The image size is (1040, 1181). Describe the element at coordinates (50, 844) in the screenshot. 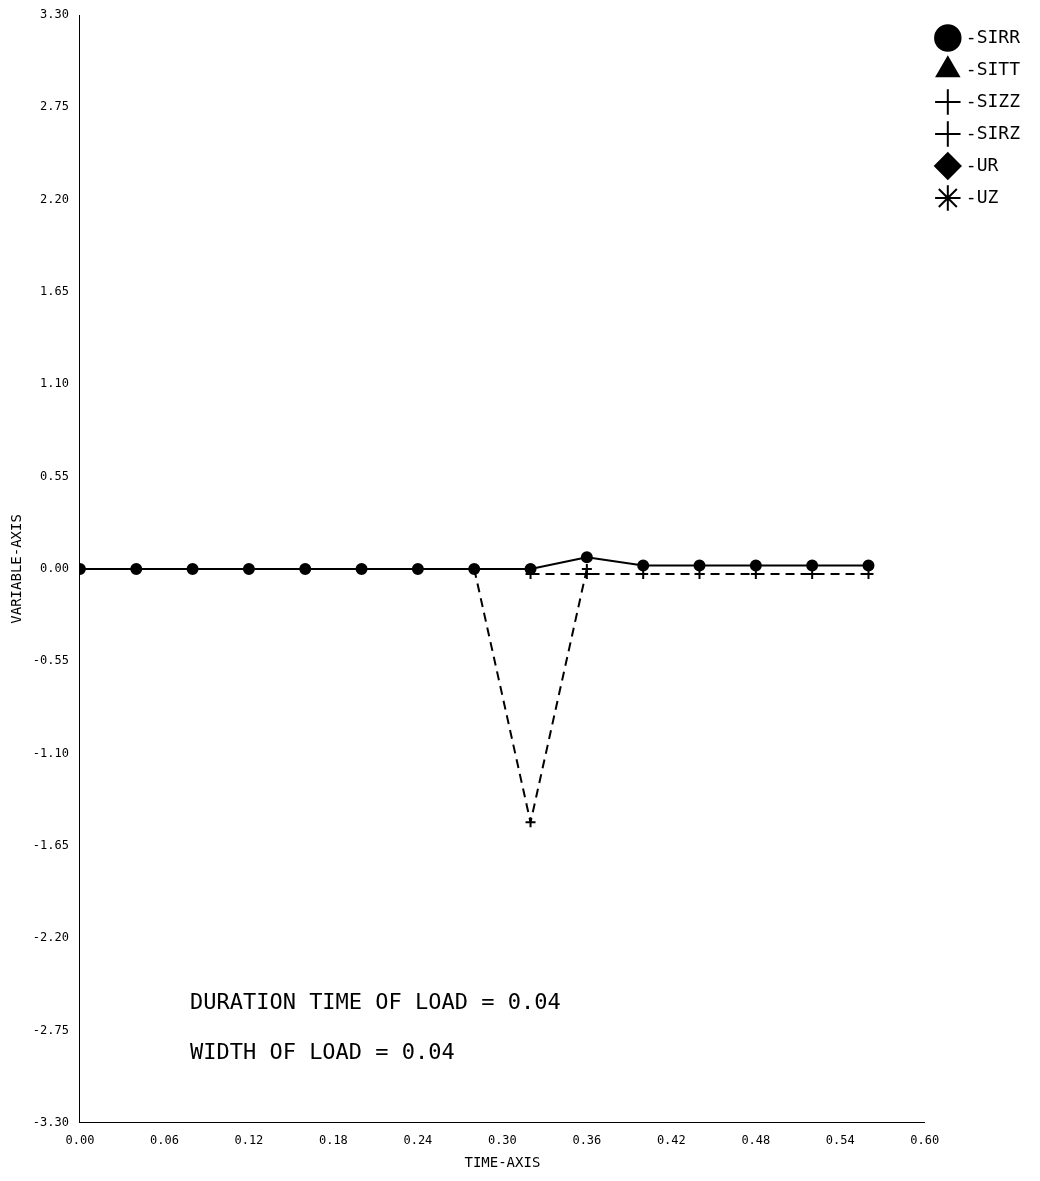

I see `y-tick-label: -1.65` at that location.